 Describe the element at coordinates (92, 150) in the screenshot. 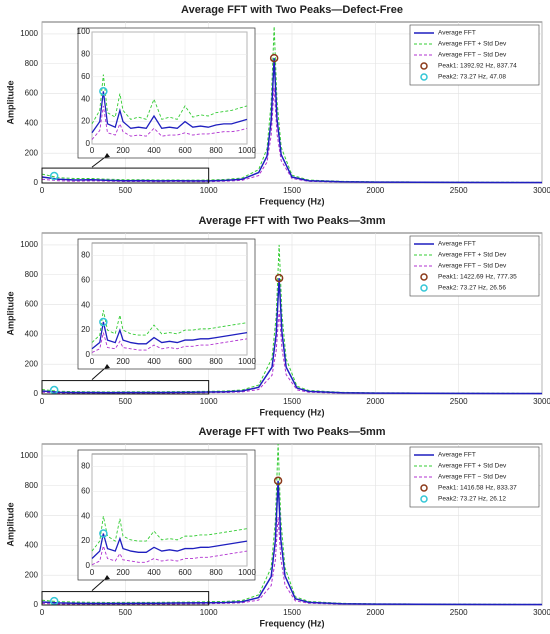

I see `inset-x-tick-label: 0` at that location.